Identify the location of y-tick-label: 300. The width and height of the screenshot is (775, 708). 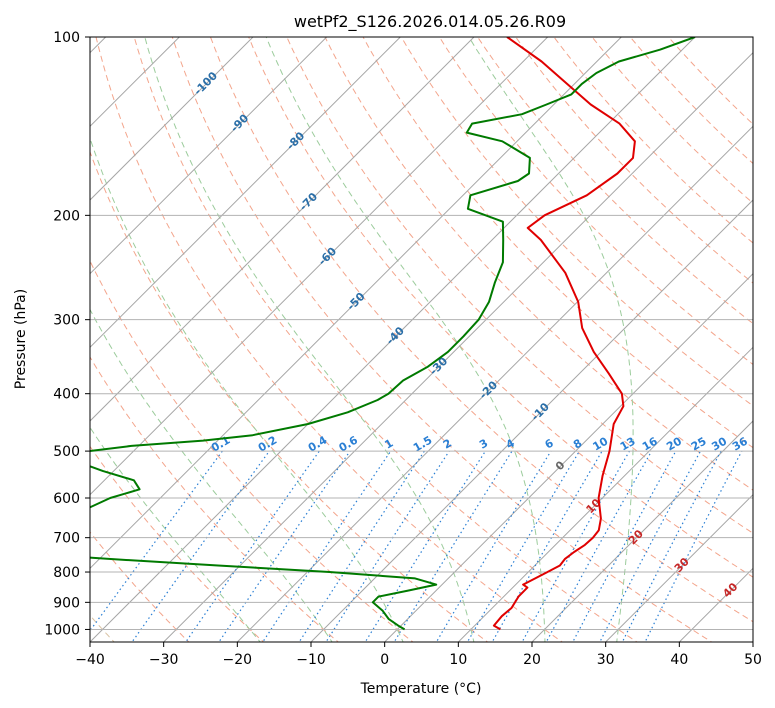
(66, 321).